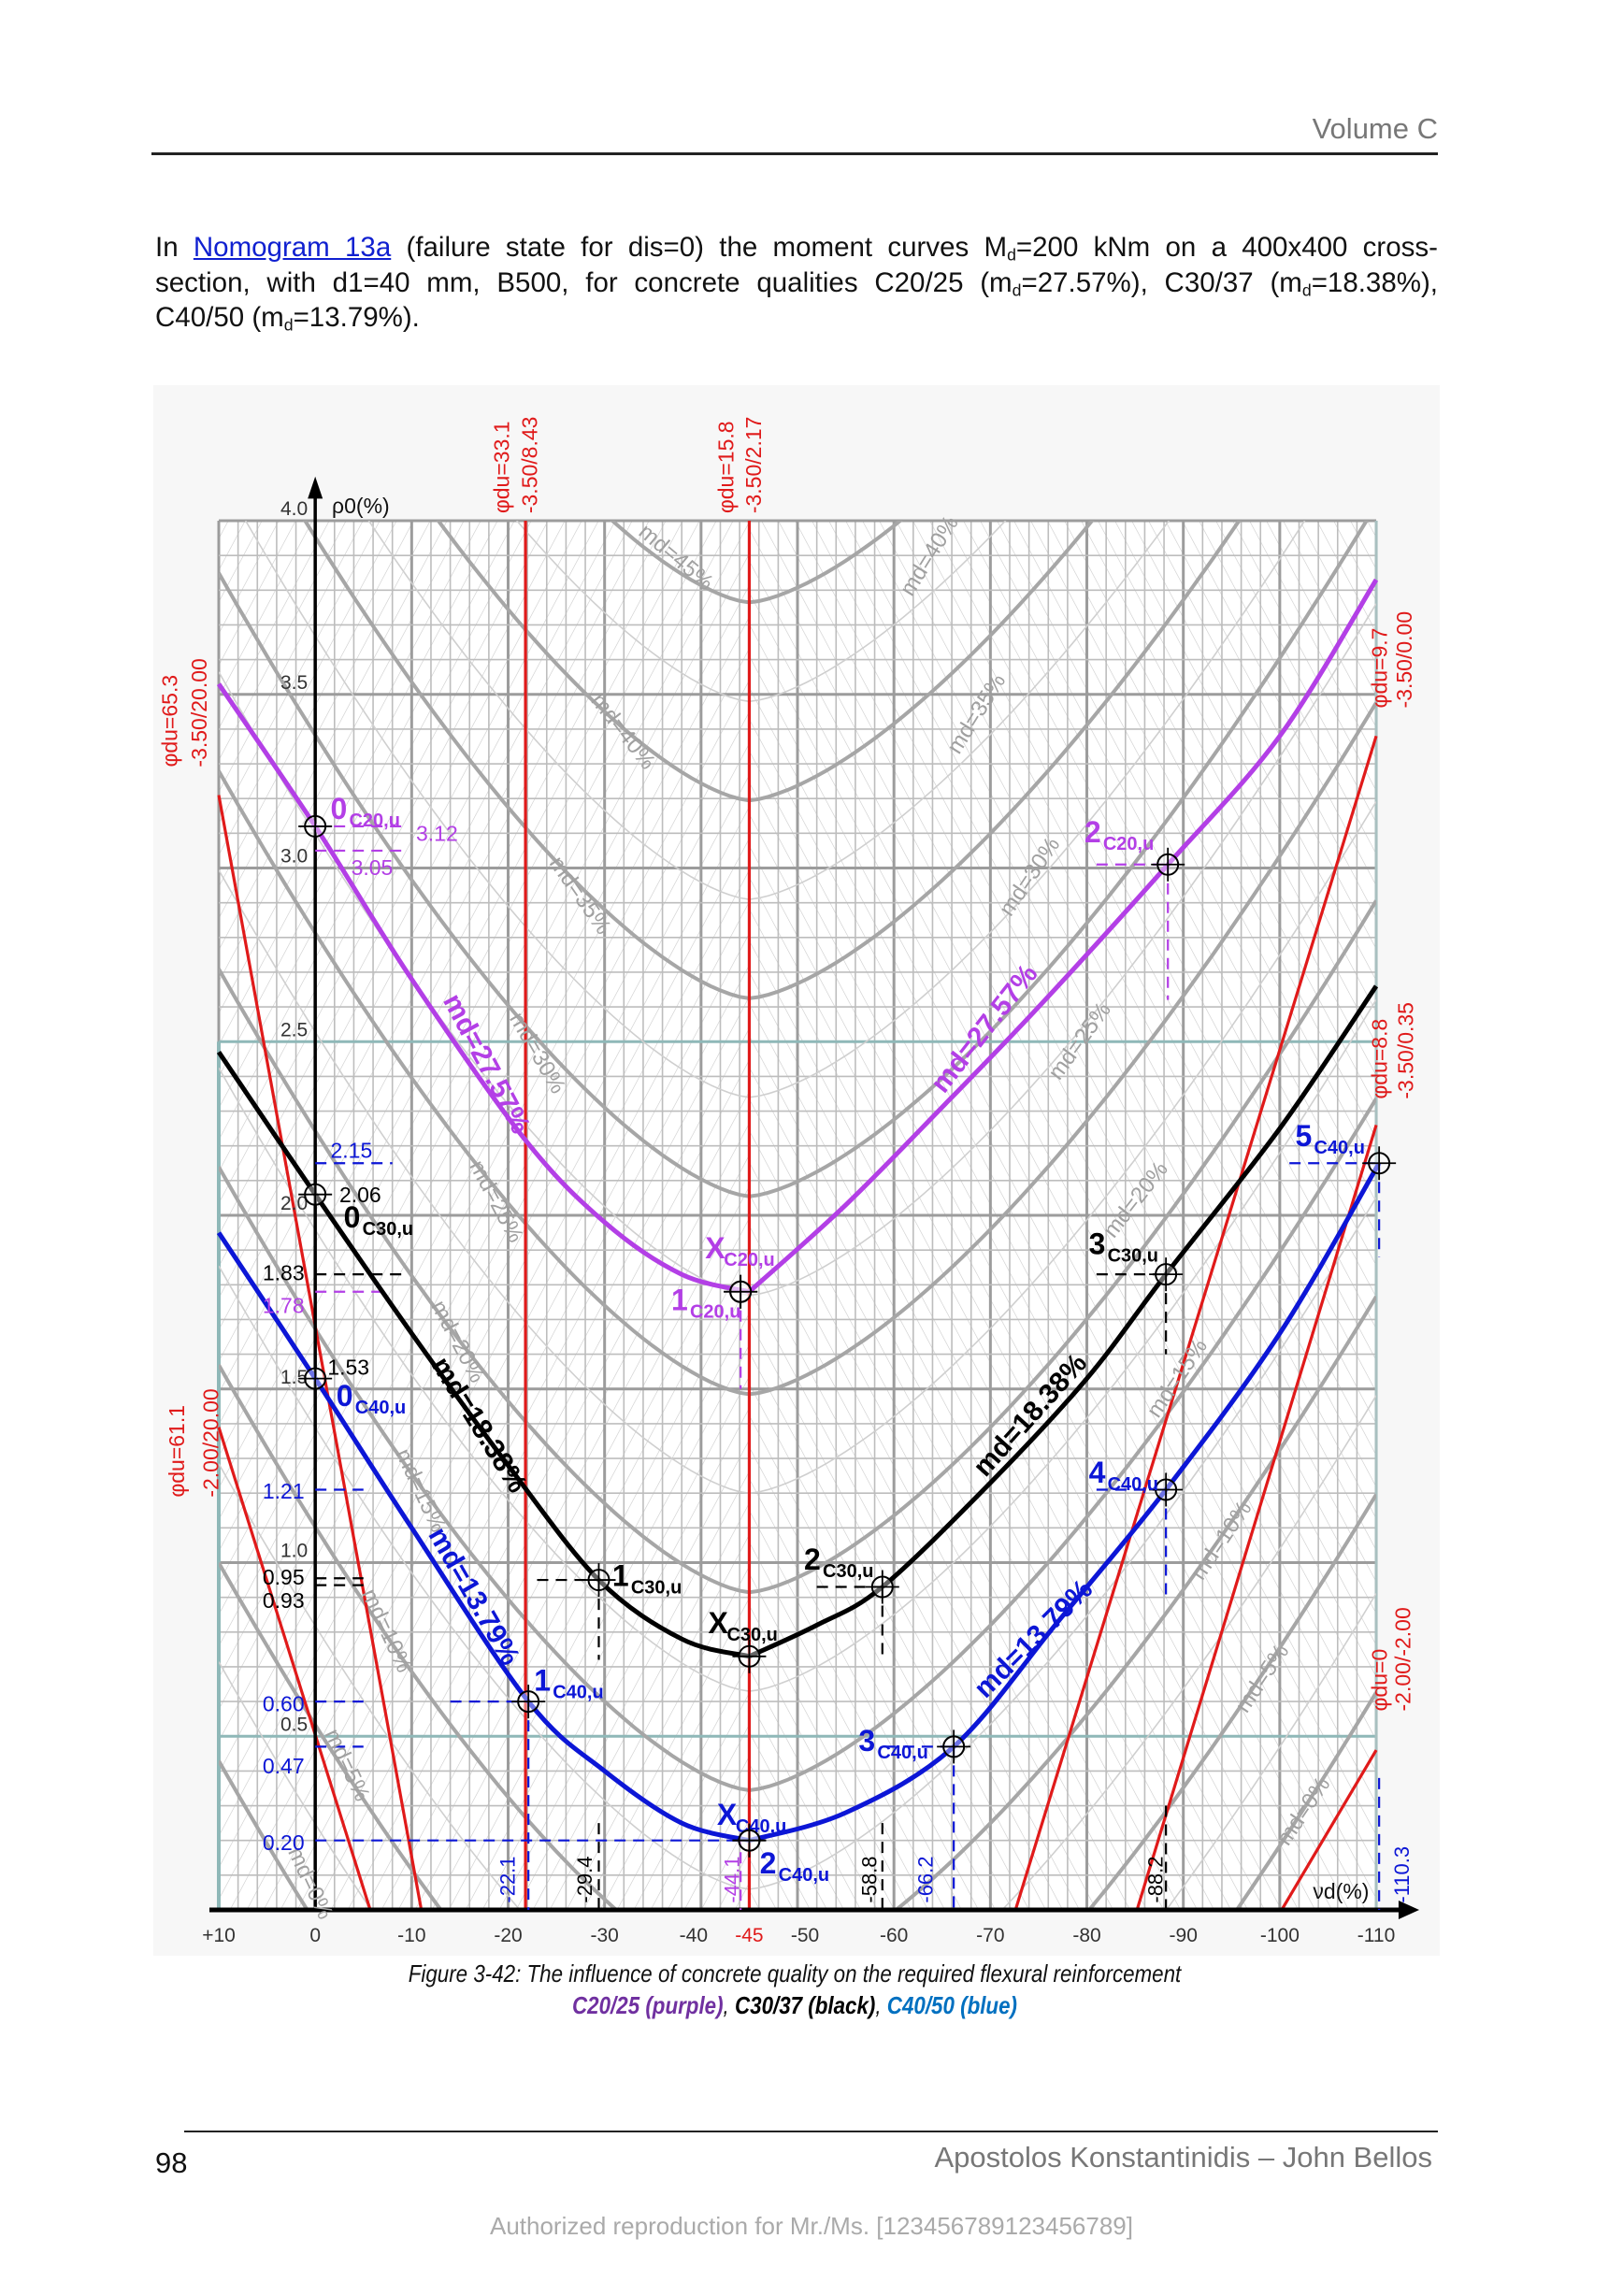 This screenshot has height=2296, width=1623. I want to click on intro-text: =18.38%),, so click(1374, 282).